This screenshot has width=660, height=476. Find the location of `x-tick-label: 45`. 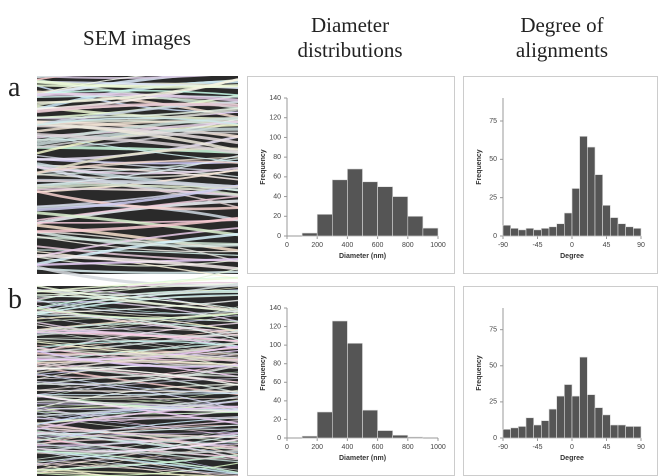

x-tick-label: 45 is located at coordinates (607, 245).